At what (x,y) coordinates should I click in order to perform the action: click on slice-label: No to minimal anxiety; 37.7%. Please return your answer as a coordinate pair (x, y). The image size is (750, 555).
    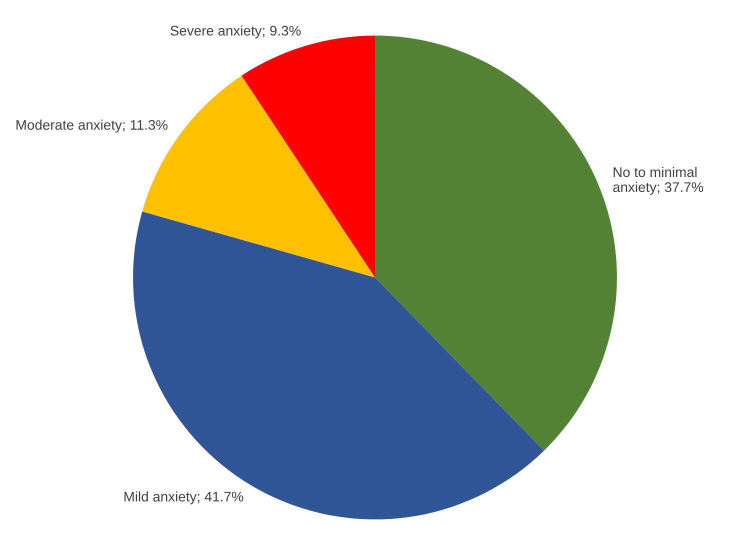
    Looking at the image, I should click on (658, 180).